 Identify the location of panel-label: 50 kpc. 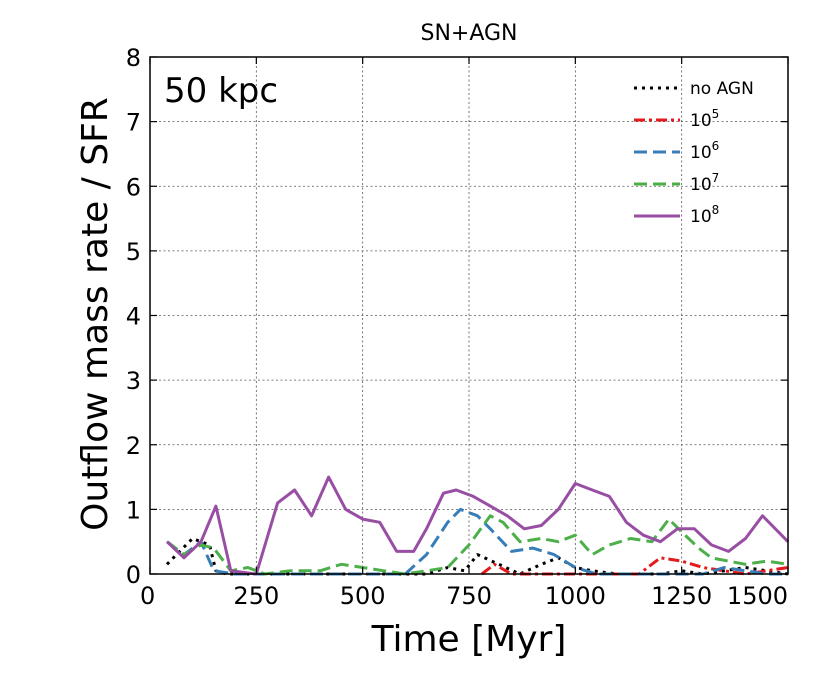
(221, 91).